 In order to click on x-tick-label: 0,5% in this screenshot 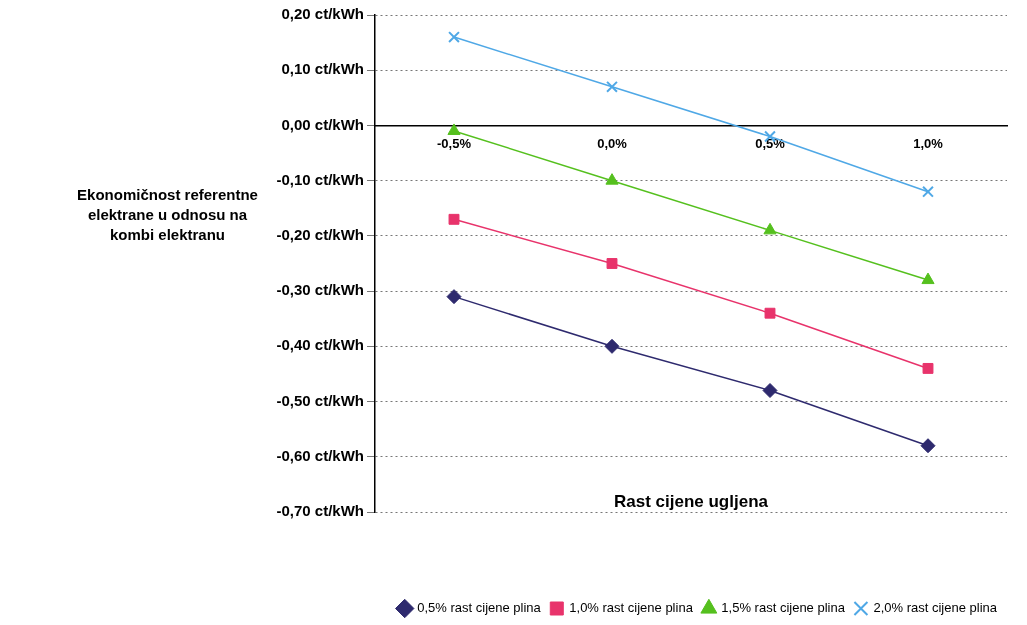, I will do `click(770, 143)`.